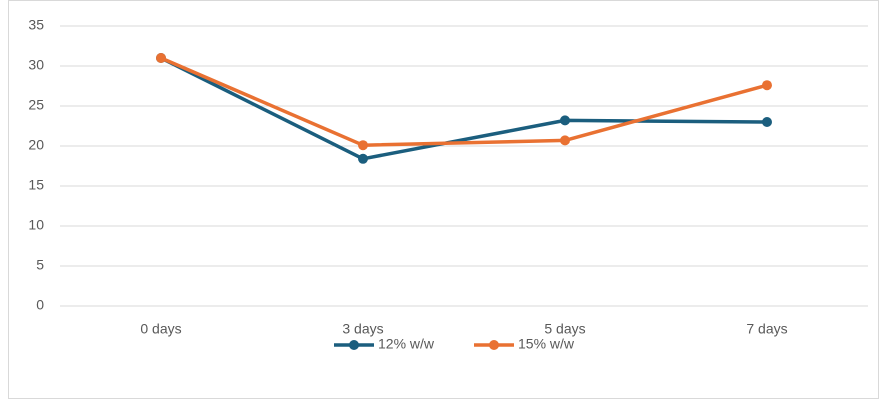 This screenshot has height=400, width=880. Describe the element at coordinates (36, 145) in the screenshot. I see `y-tick-label: 20` at that location.